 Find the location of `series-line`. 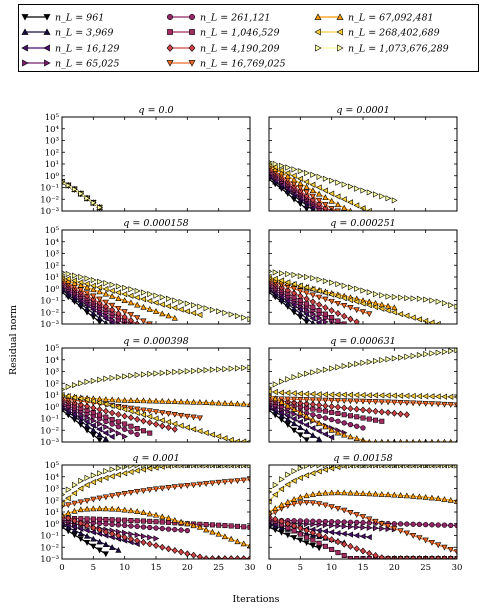

series-line is located at coordinates (297, 304).